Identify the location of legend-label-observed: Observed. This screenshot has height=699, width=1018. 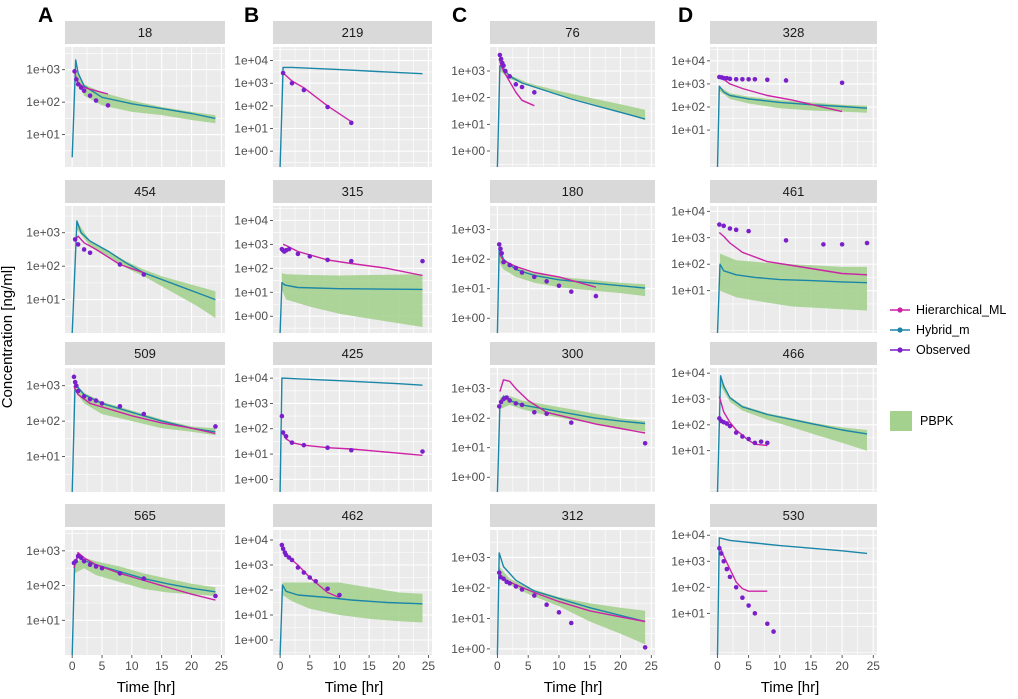
(943, 350).